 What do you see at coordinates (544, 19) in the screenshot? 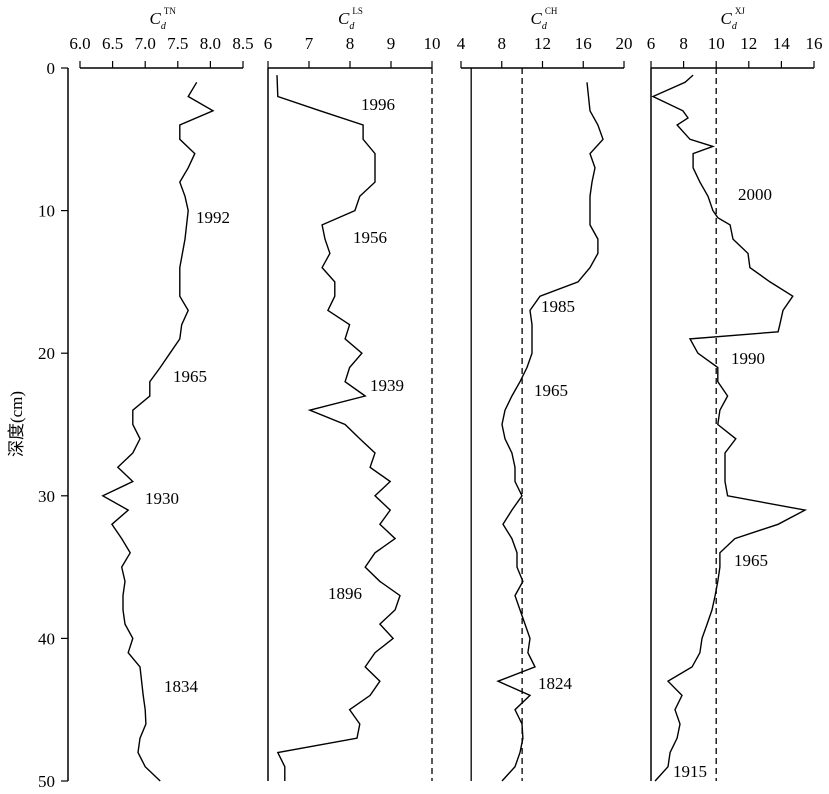
I see `panel-title: Cd CH` at bounding box center [544, 19].